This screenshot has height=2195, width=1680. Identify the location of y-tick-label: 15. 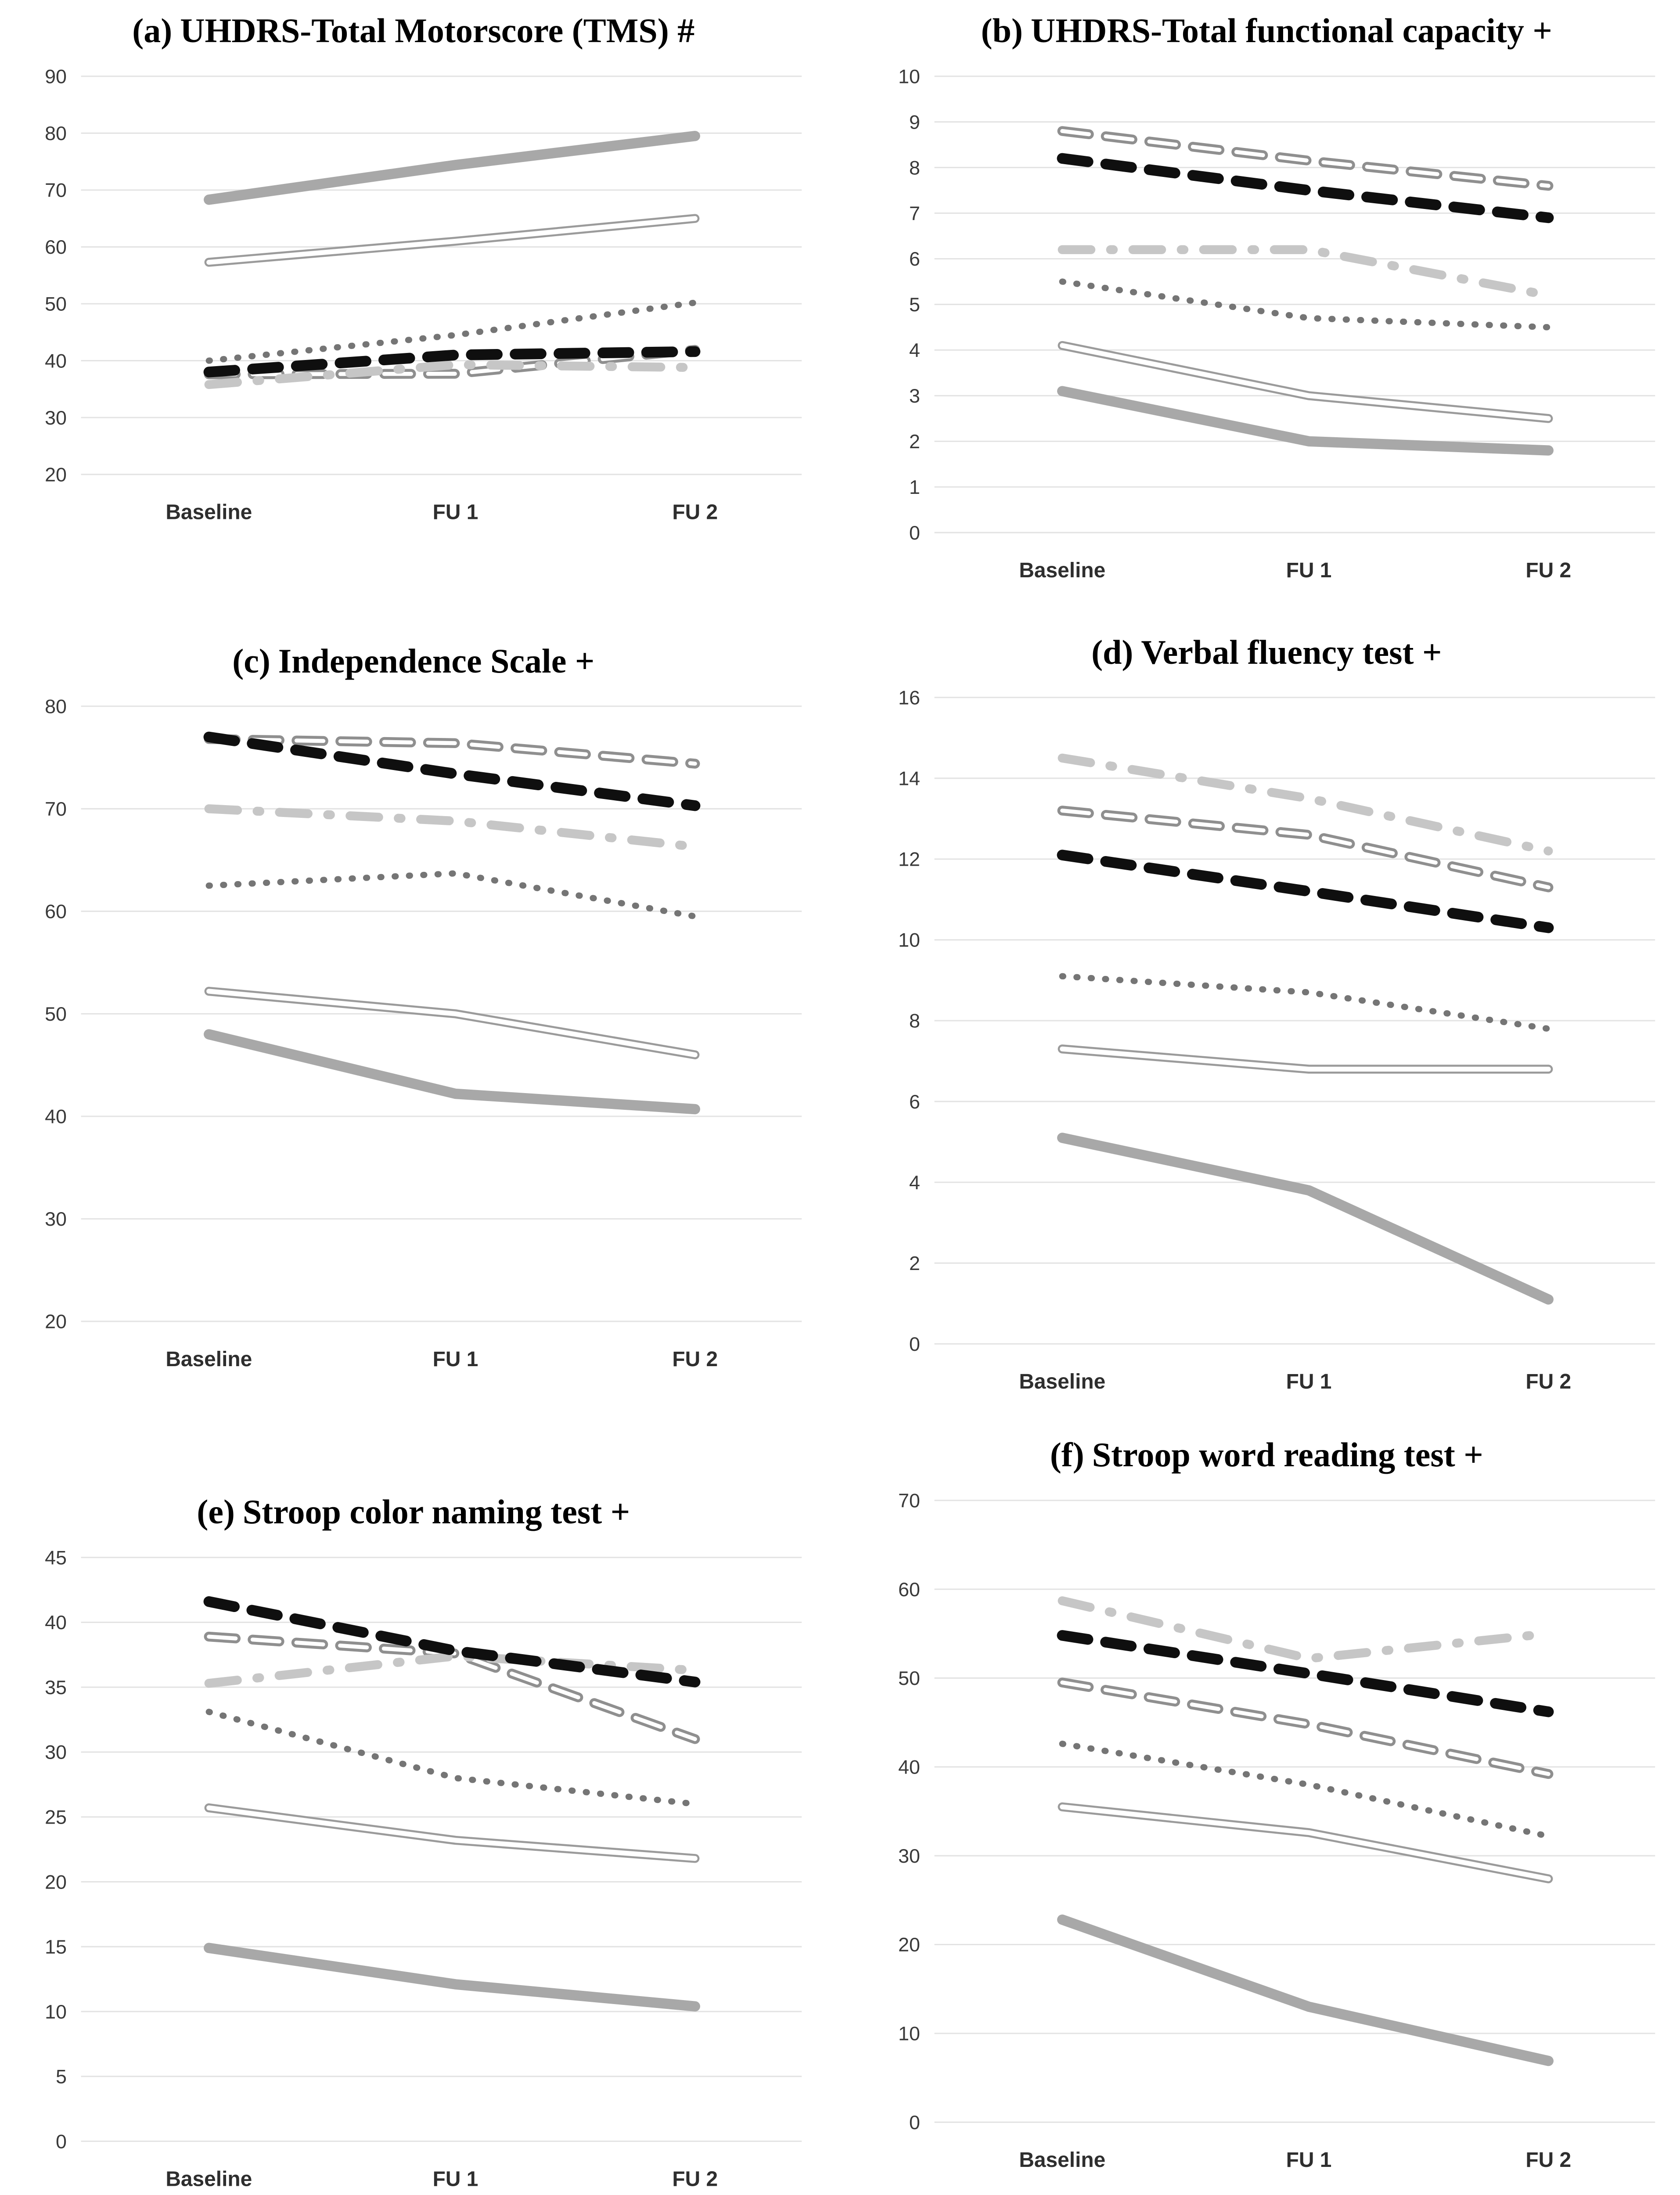
(56, 1947).